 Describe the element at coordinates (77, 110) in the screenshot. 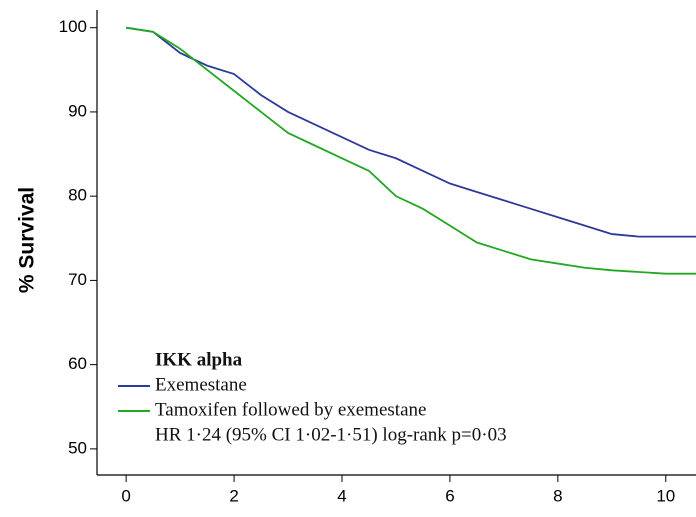

I see `y-tick-label: 90` at that location.